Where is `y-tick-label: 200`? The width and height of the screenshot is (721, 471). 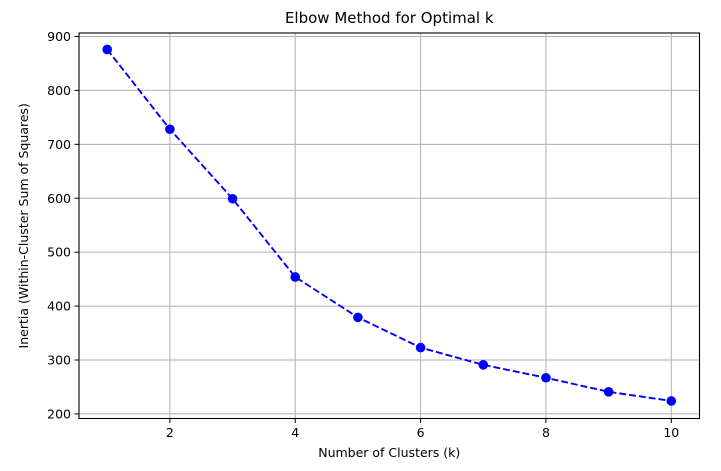
y-tick-label: 200 is located at coordinates (59, 413).